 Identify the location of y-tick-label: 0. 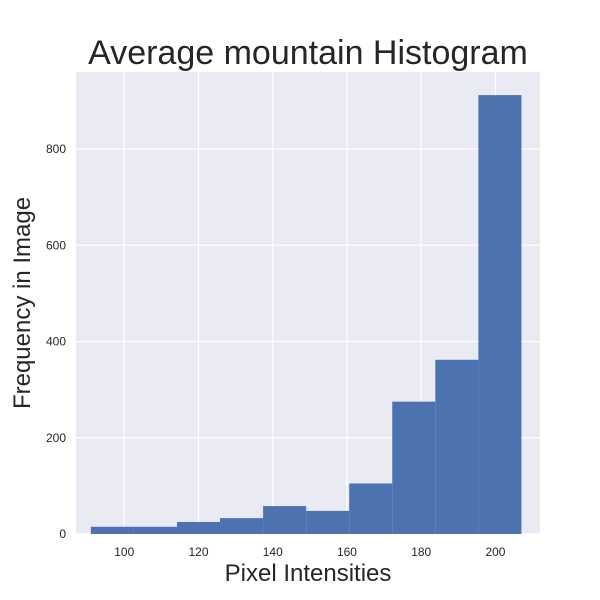
(62, 534).